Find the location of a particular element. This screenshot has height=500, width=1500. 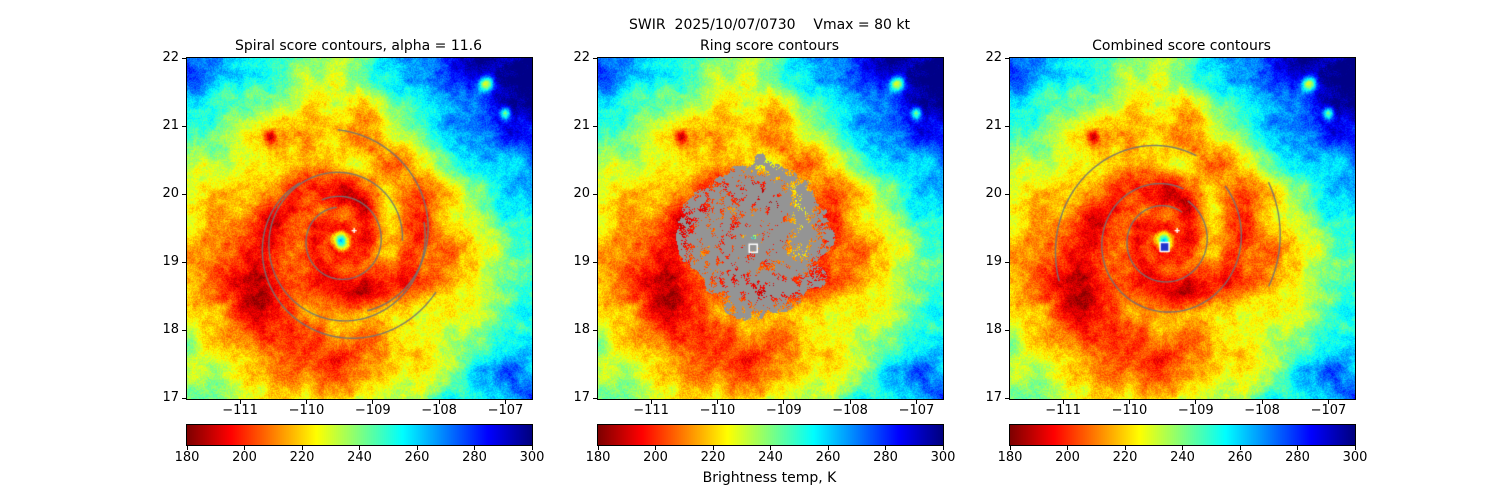

y-tick-label: 17 is located at coordinates (170, 397).